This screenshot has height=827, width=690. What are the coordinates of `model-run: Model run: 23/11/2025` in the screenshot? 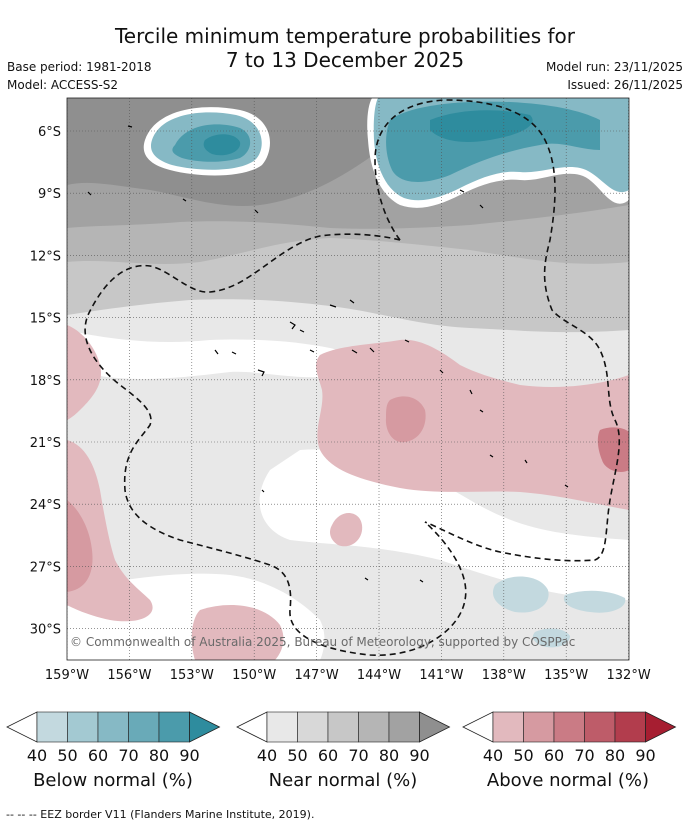 It's located at (614, 67).